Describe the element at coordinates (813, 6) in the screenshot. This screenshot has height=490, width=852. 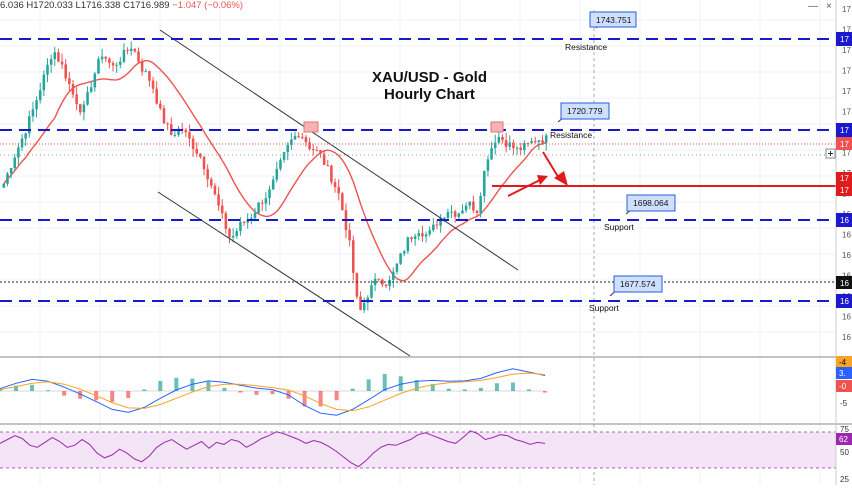
I see `minimize-icon: —` at that location.